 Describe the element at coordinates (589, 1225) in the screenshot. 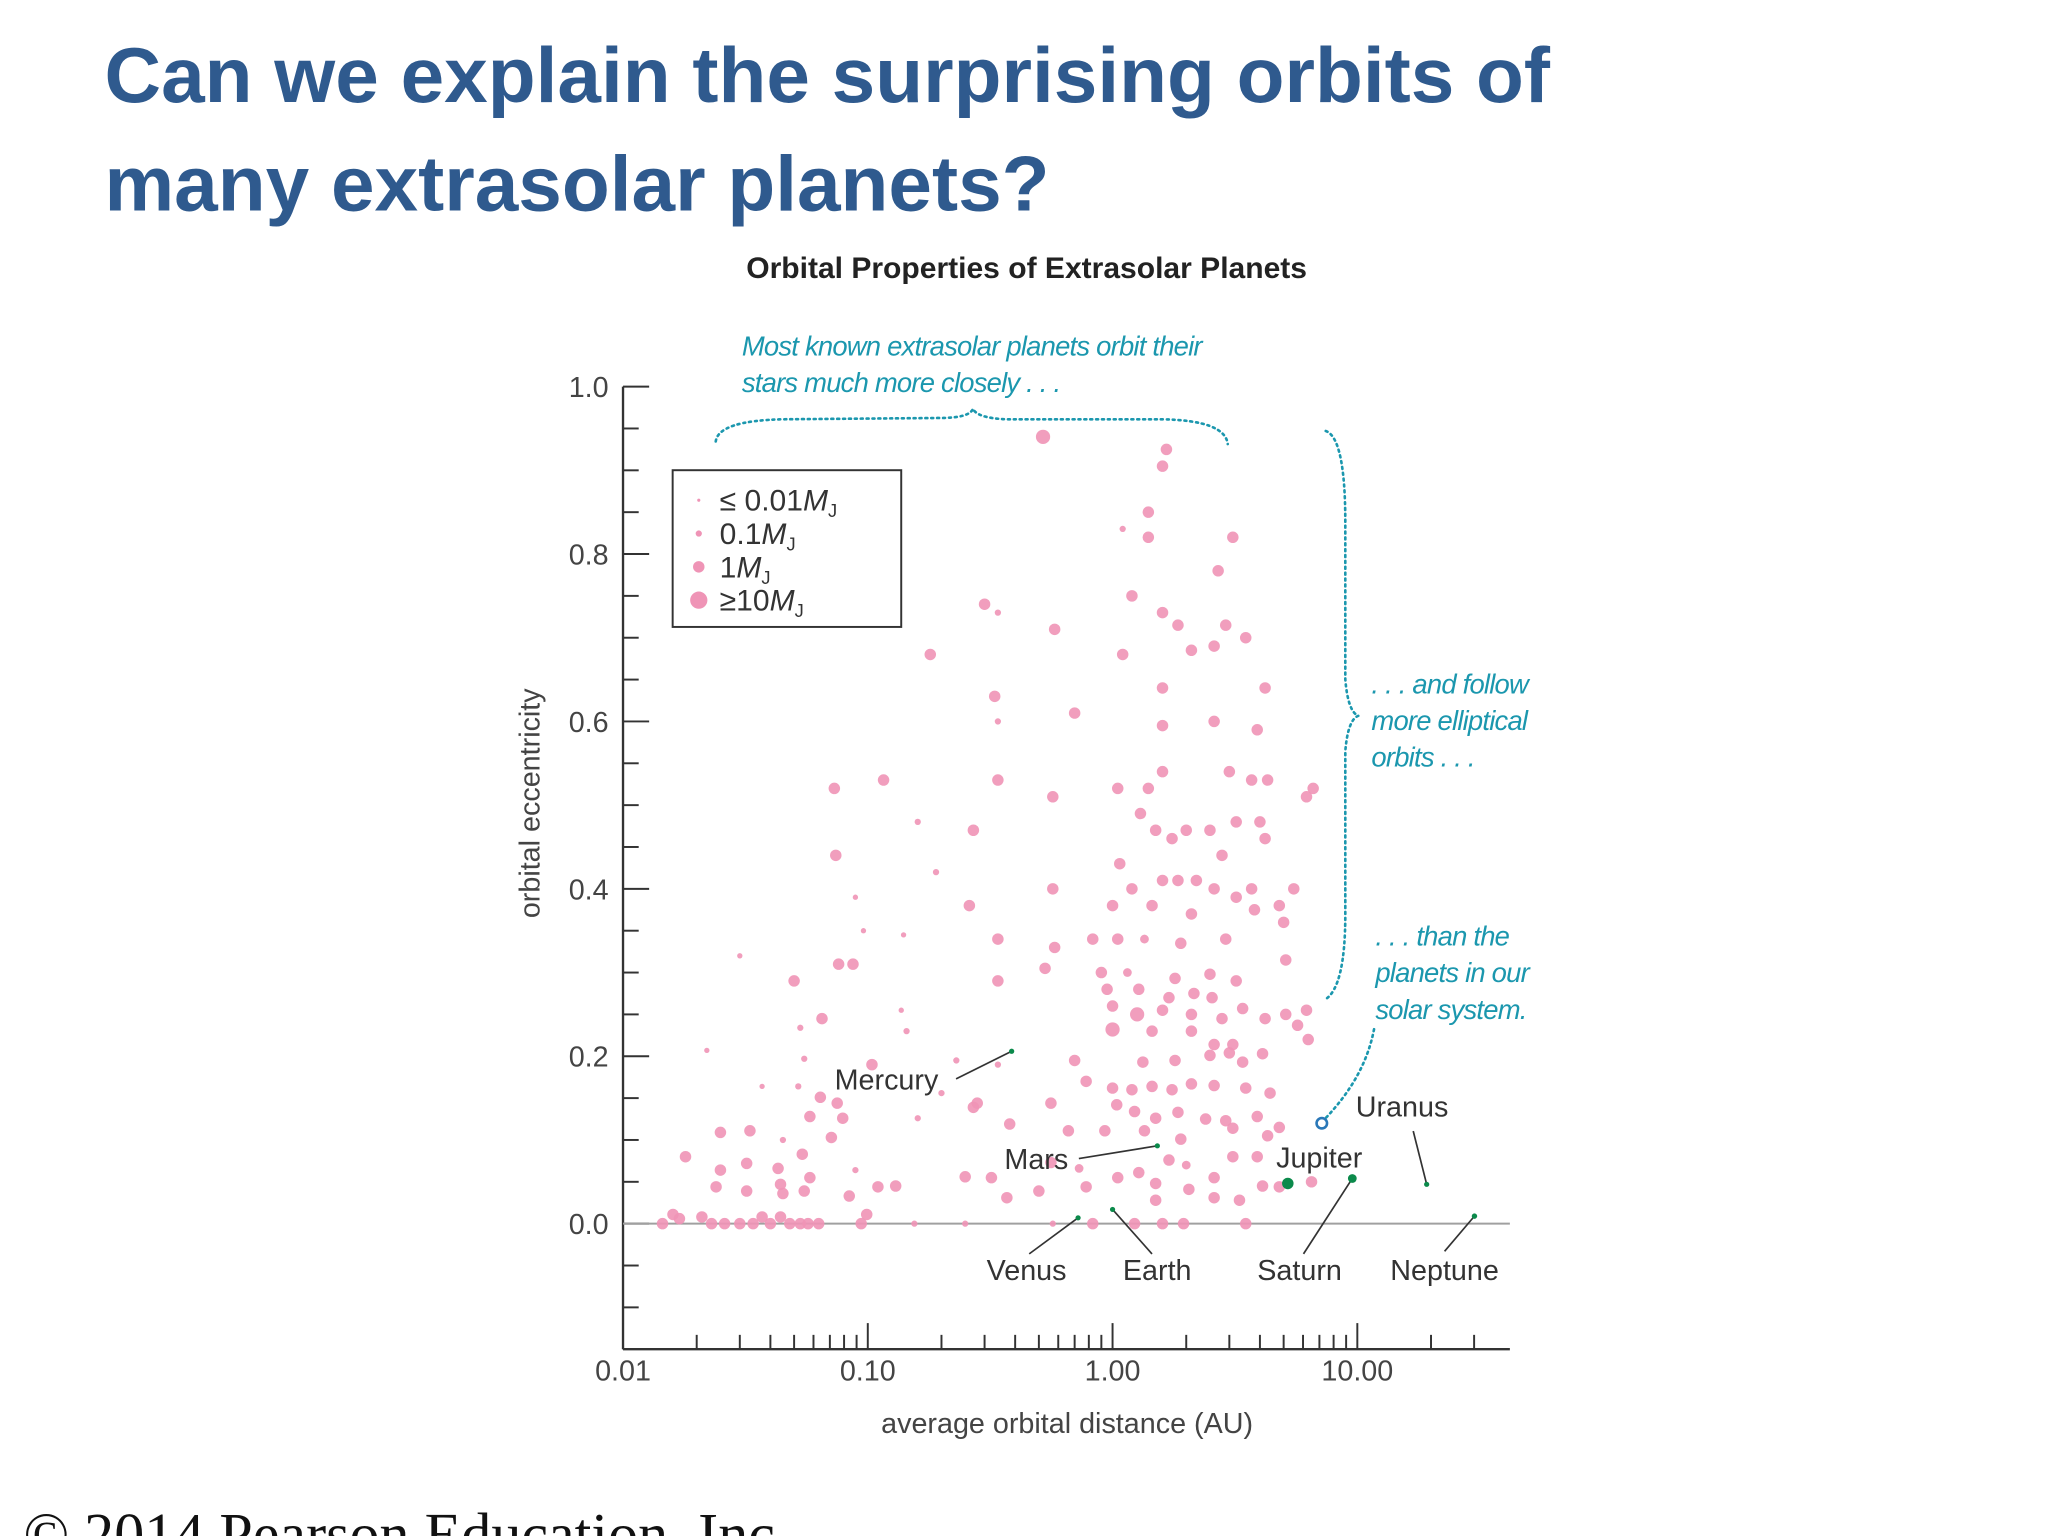

I see `y-tick-label: 0.0` at that location.